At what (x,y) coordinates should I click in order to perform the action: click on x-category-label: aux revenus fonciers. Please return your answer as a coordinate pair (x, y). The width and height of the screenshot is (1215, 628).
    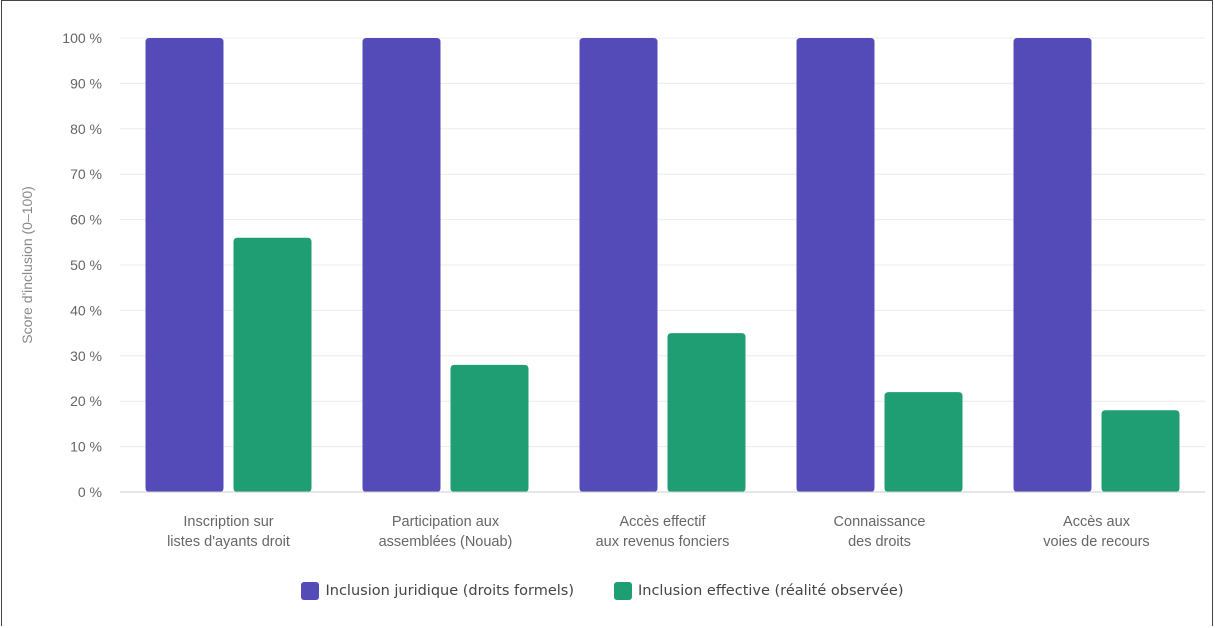
    Looking at the image, I should click on (663, 542).